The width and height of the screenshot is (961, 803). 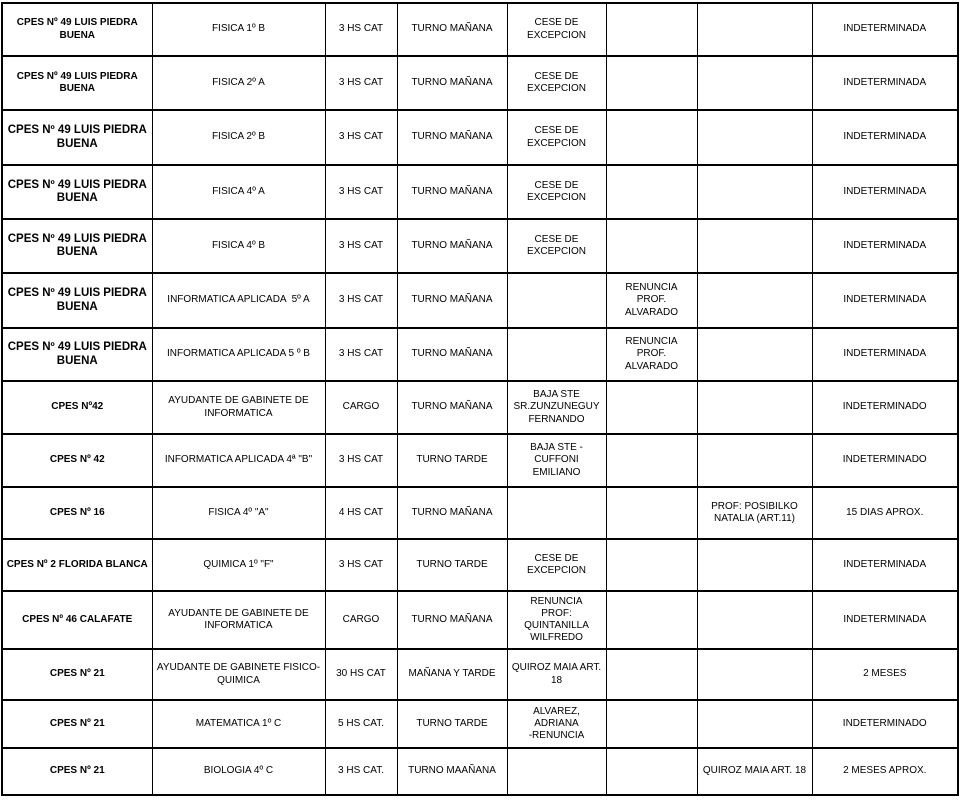 What do you see at coordinates (238, 513) in the screenshot?
I see `subject-cell: FISICA 4º "A"` at bounding box center [238, 513].